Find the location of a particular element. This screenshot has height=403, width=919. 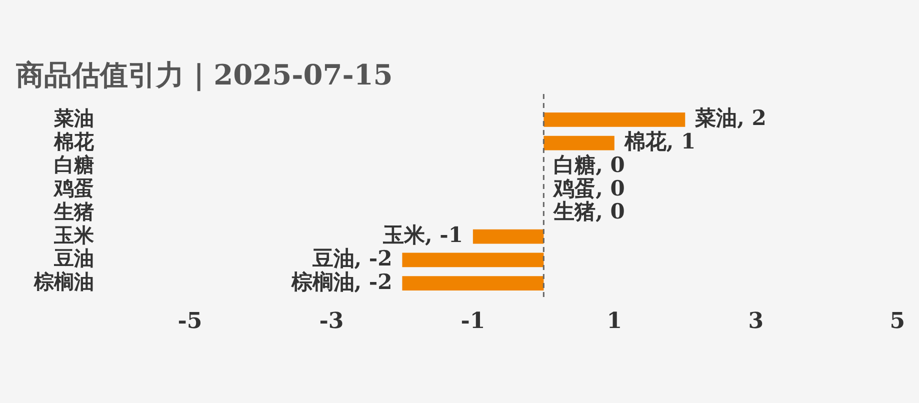

y-tick-label: 白糖 is located at coordinates (74, 164).